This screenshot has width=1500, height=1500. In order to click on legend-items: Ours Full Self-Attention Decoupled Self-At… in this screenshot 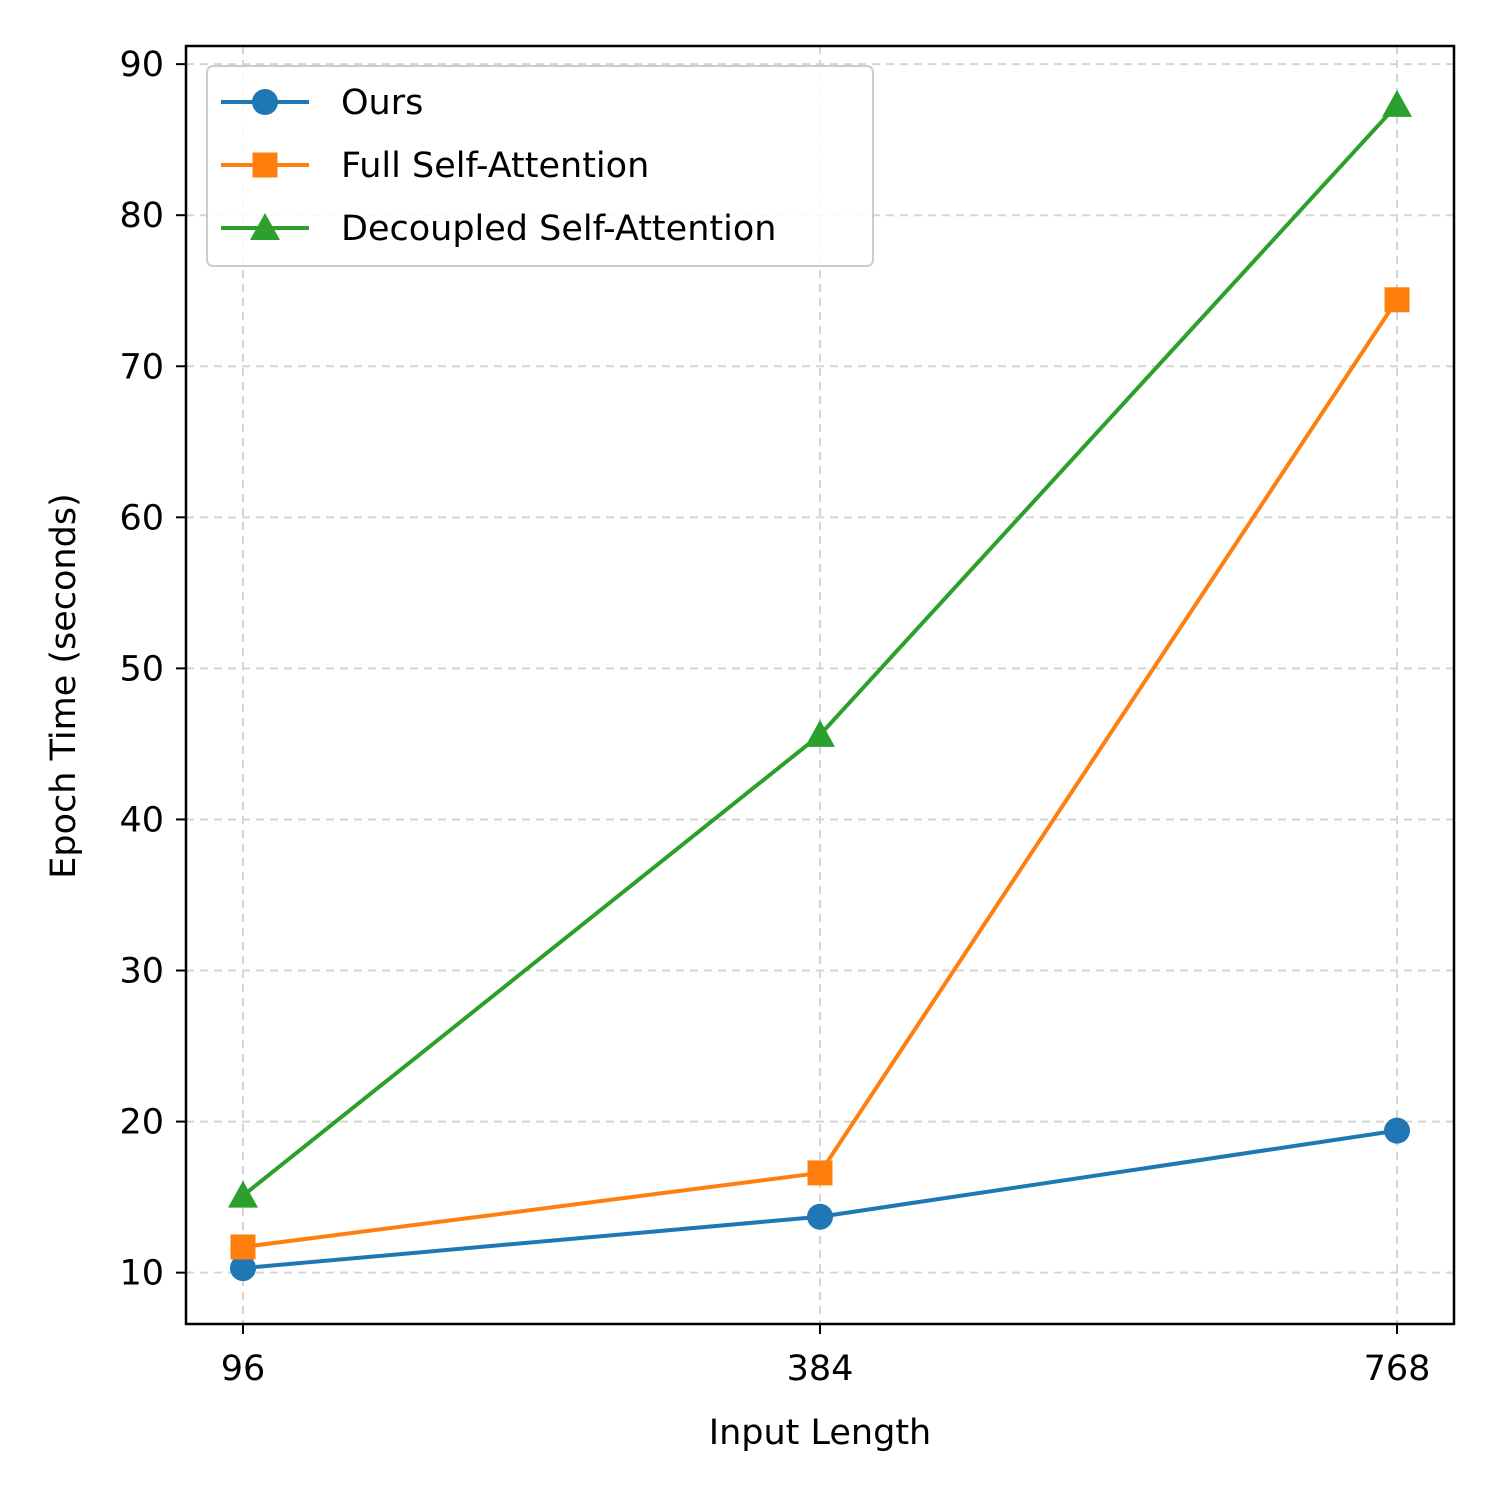, I will do `click(498, 166)`.